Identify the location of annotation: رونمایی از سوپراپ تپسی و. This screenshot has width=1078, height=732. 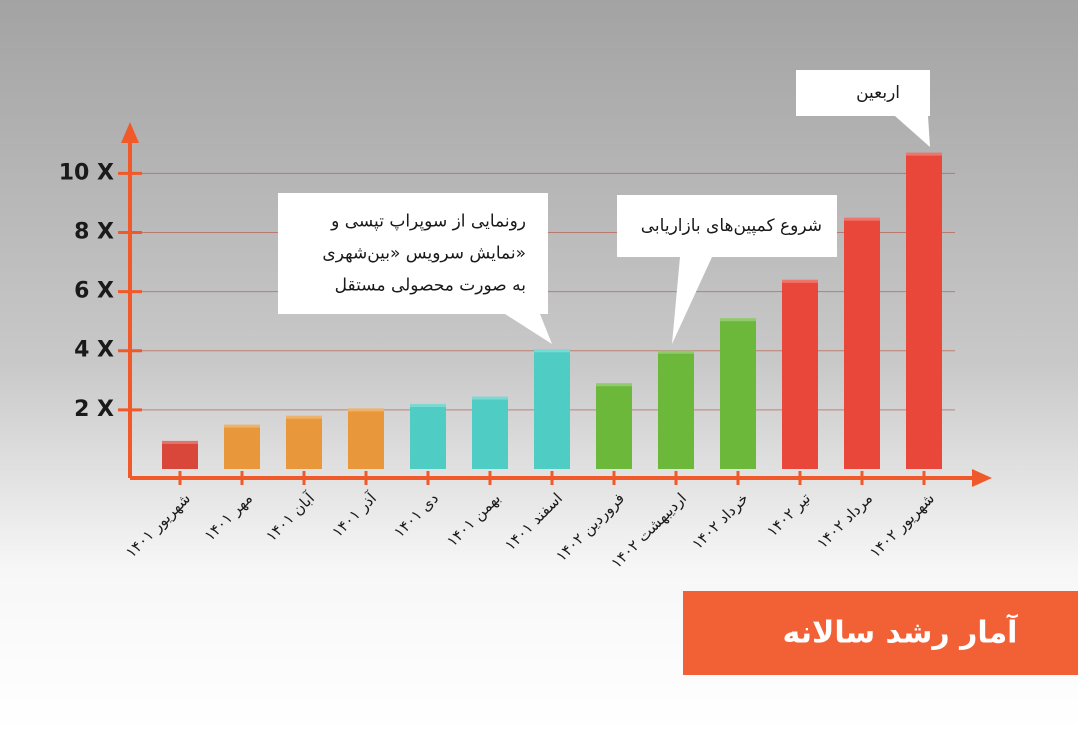
(428, 222).